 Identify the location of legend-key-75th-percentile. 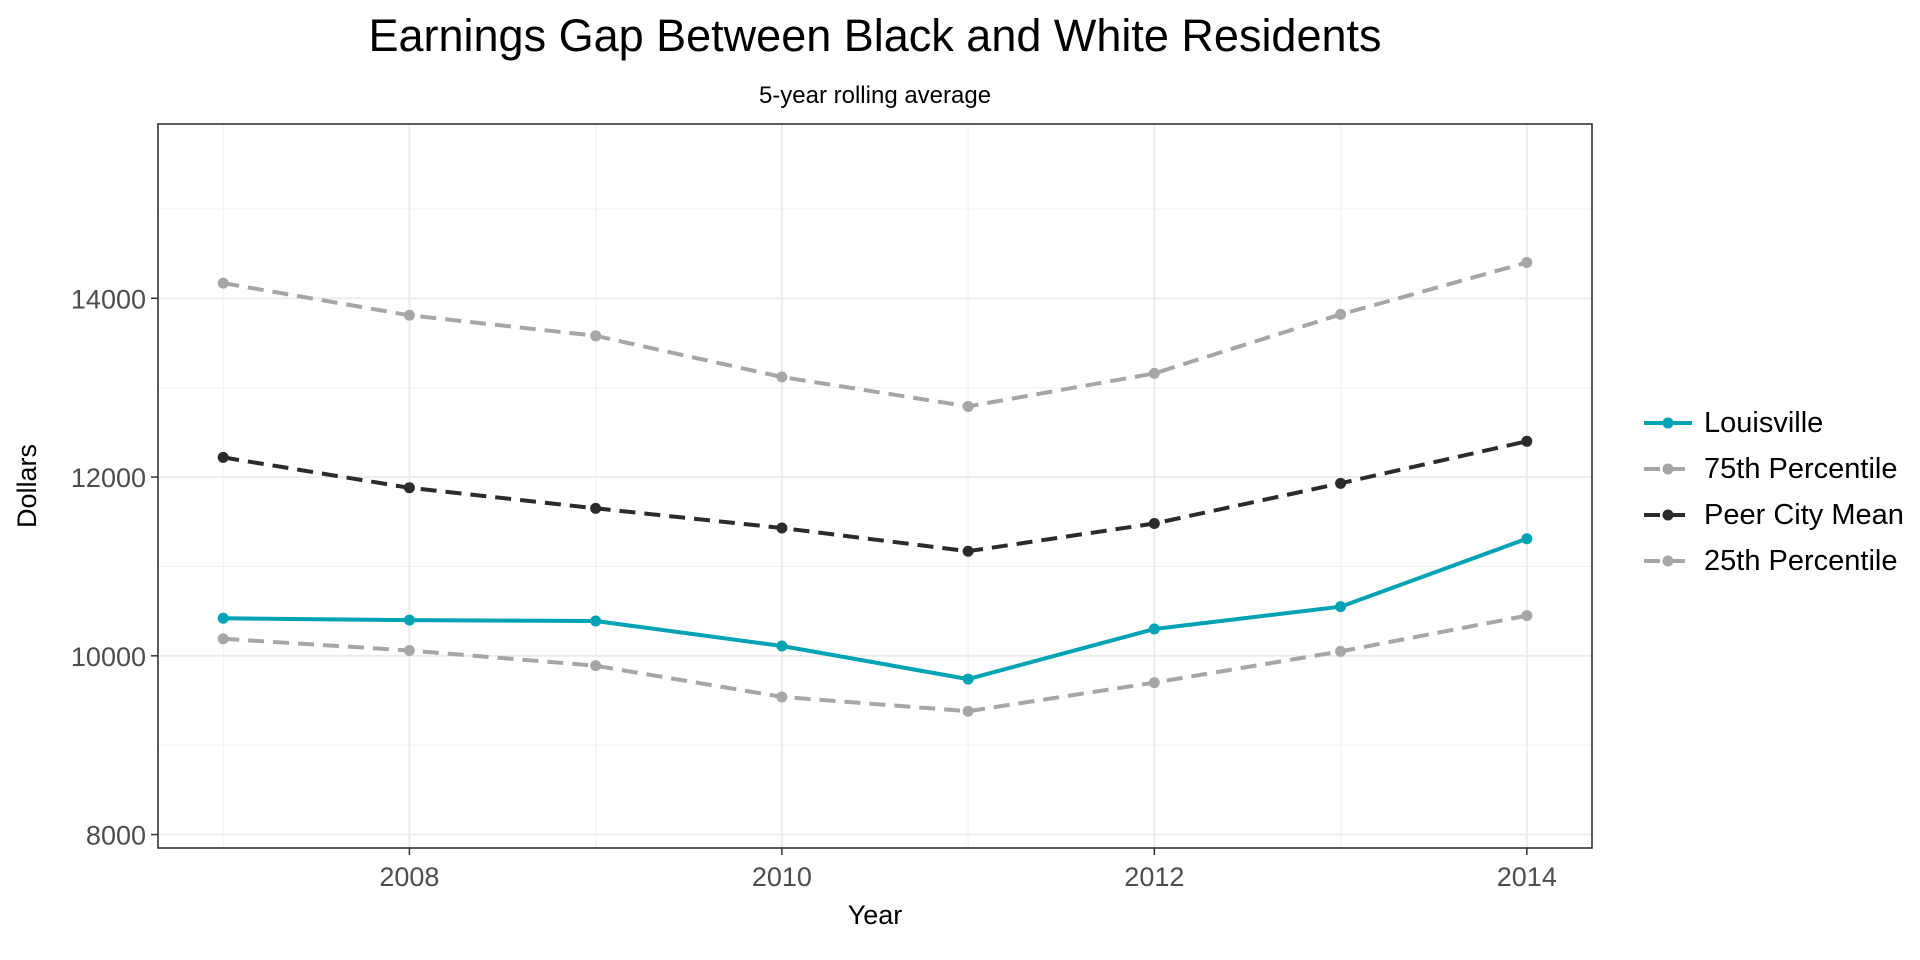
(1668, 469).